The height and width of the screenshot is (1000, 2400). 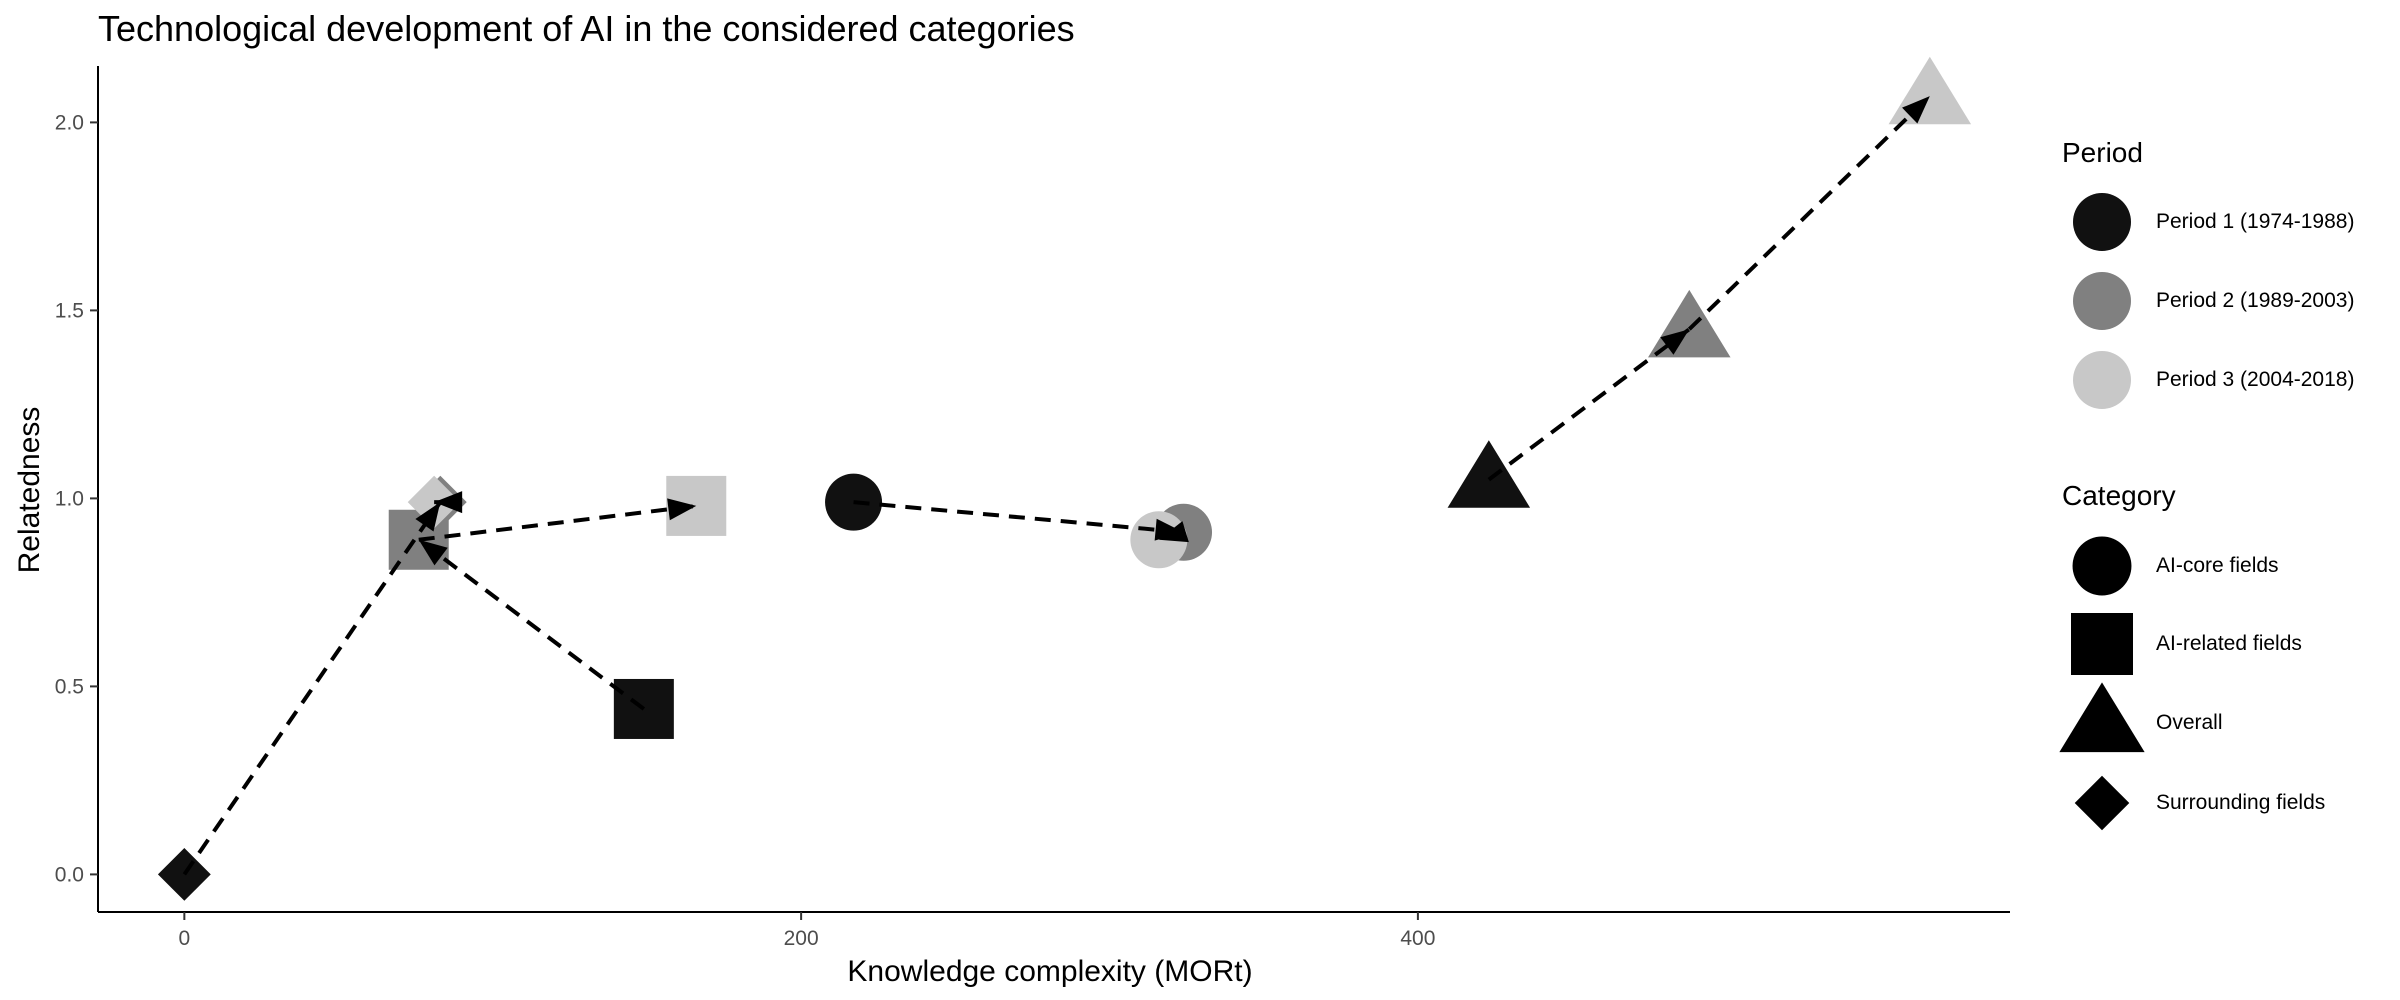 I want to click on y-tick-label: 1.5, so click(x=69, y=310).